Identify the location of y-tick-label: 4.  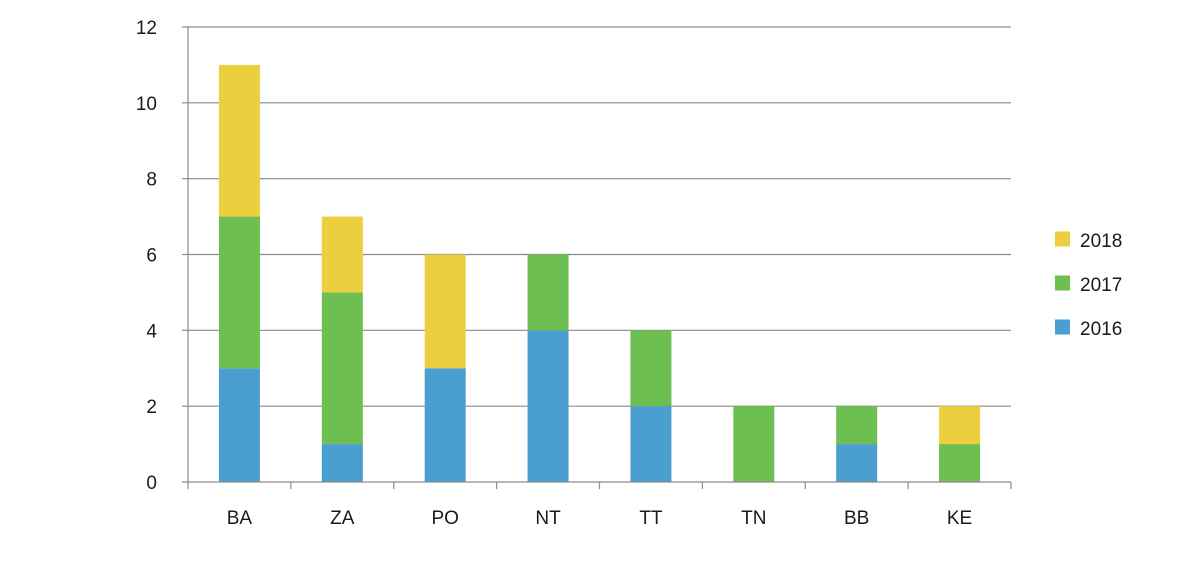
(151, 331).